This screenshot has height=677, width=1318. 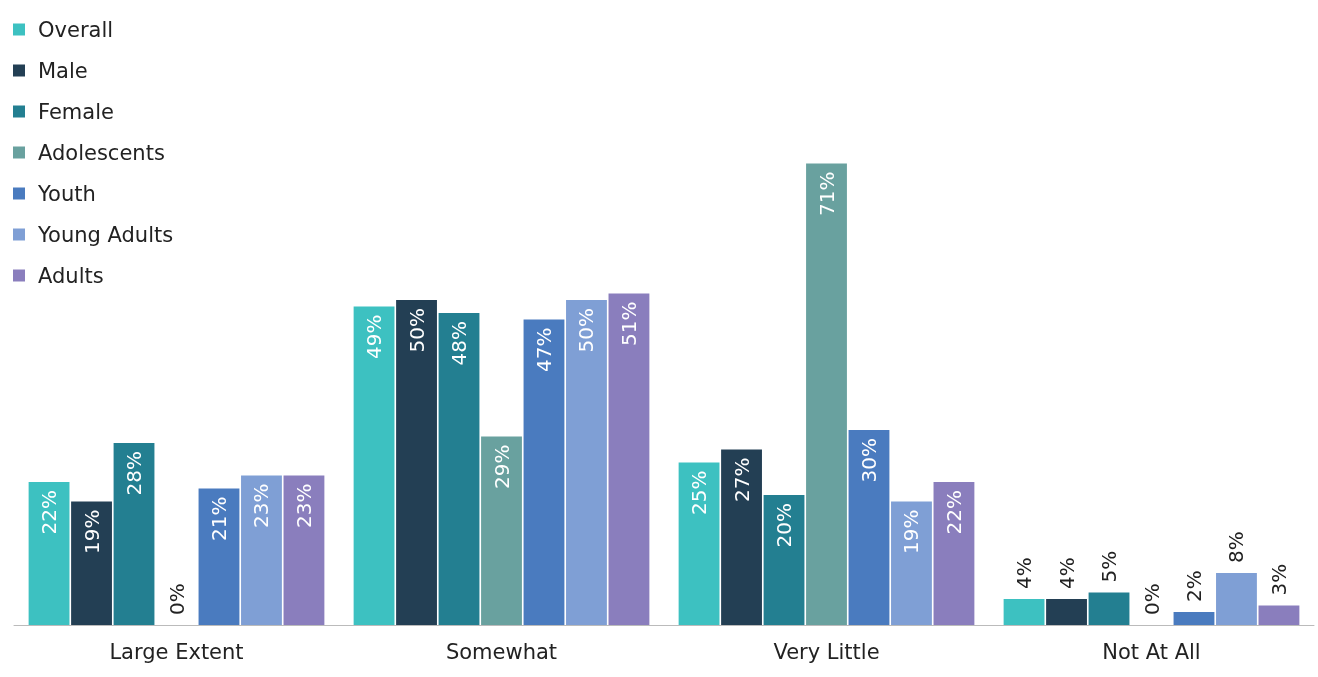 I want to click on legend-label: Adults, so click(x=71, y=275).